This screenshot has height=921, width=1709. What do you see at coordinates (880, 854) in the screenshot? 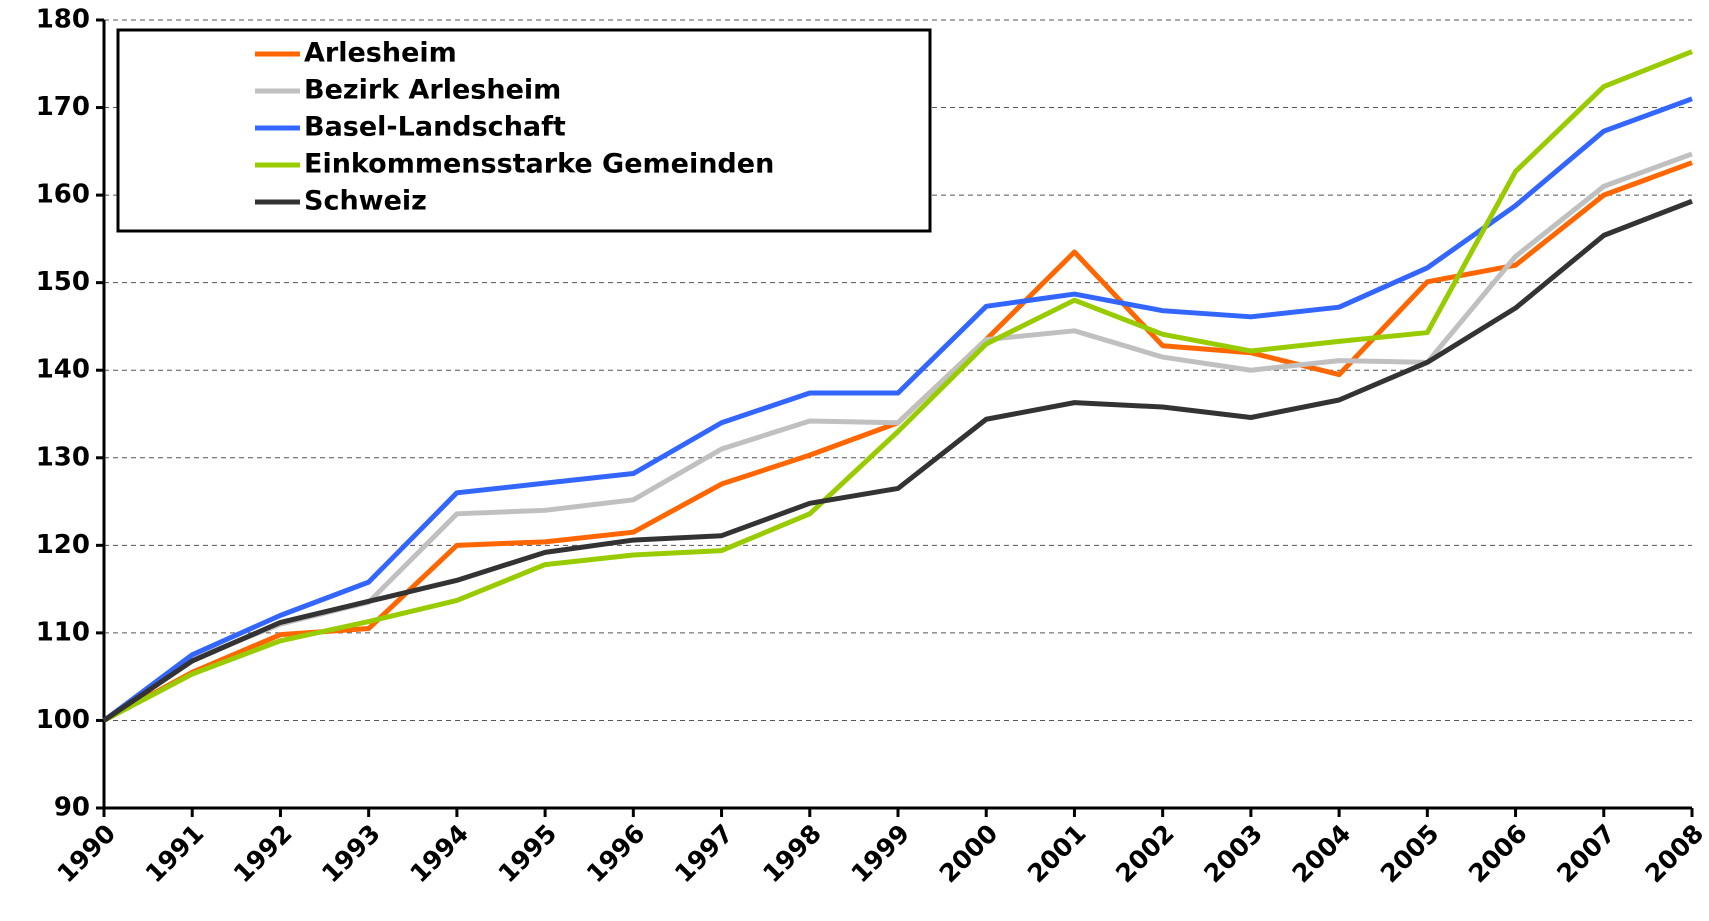
I see `x-tick-label: 1999` at bounding box center [880, 854].